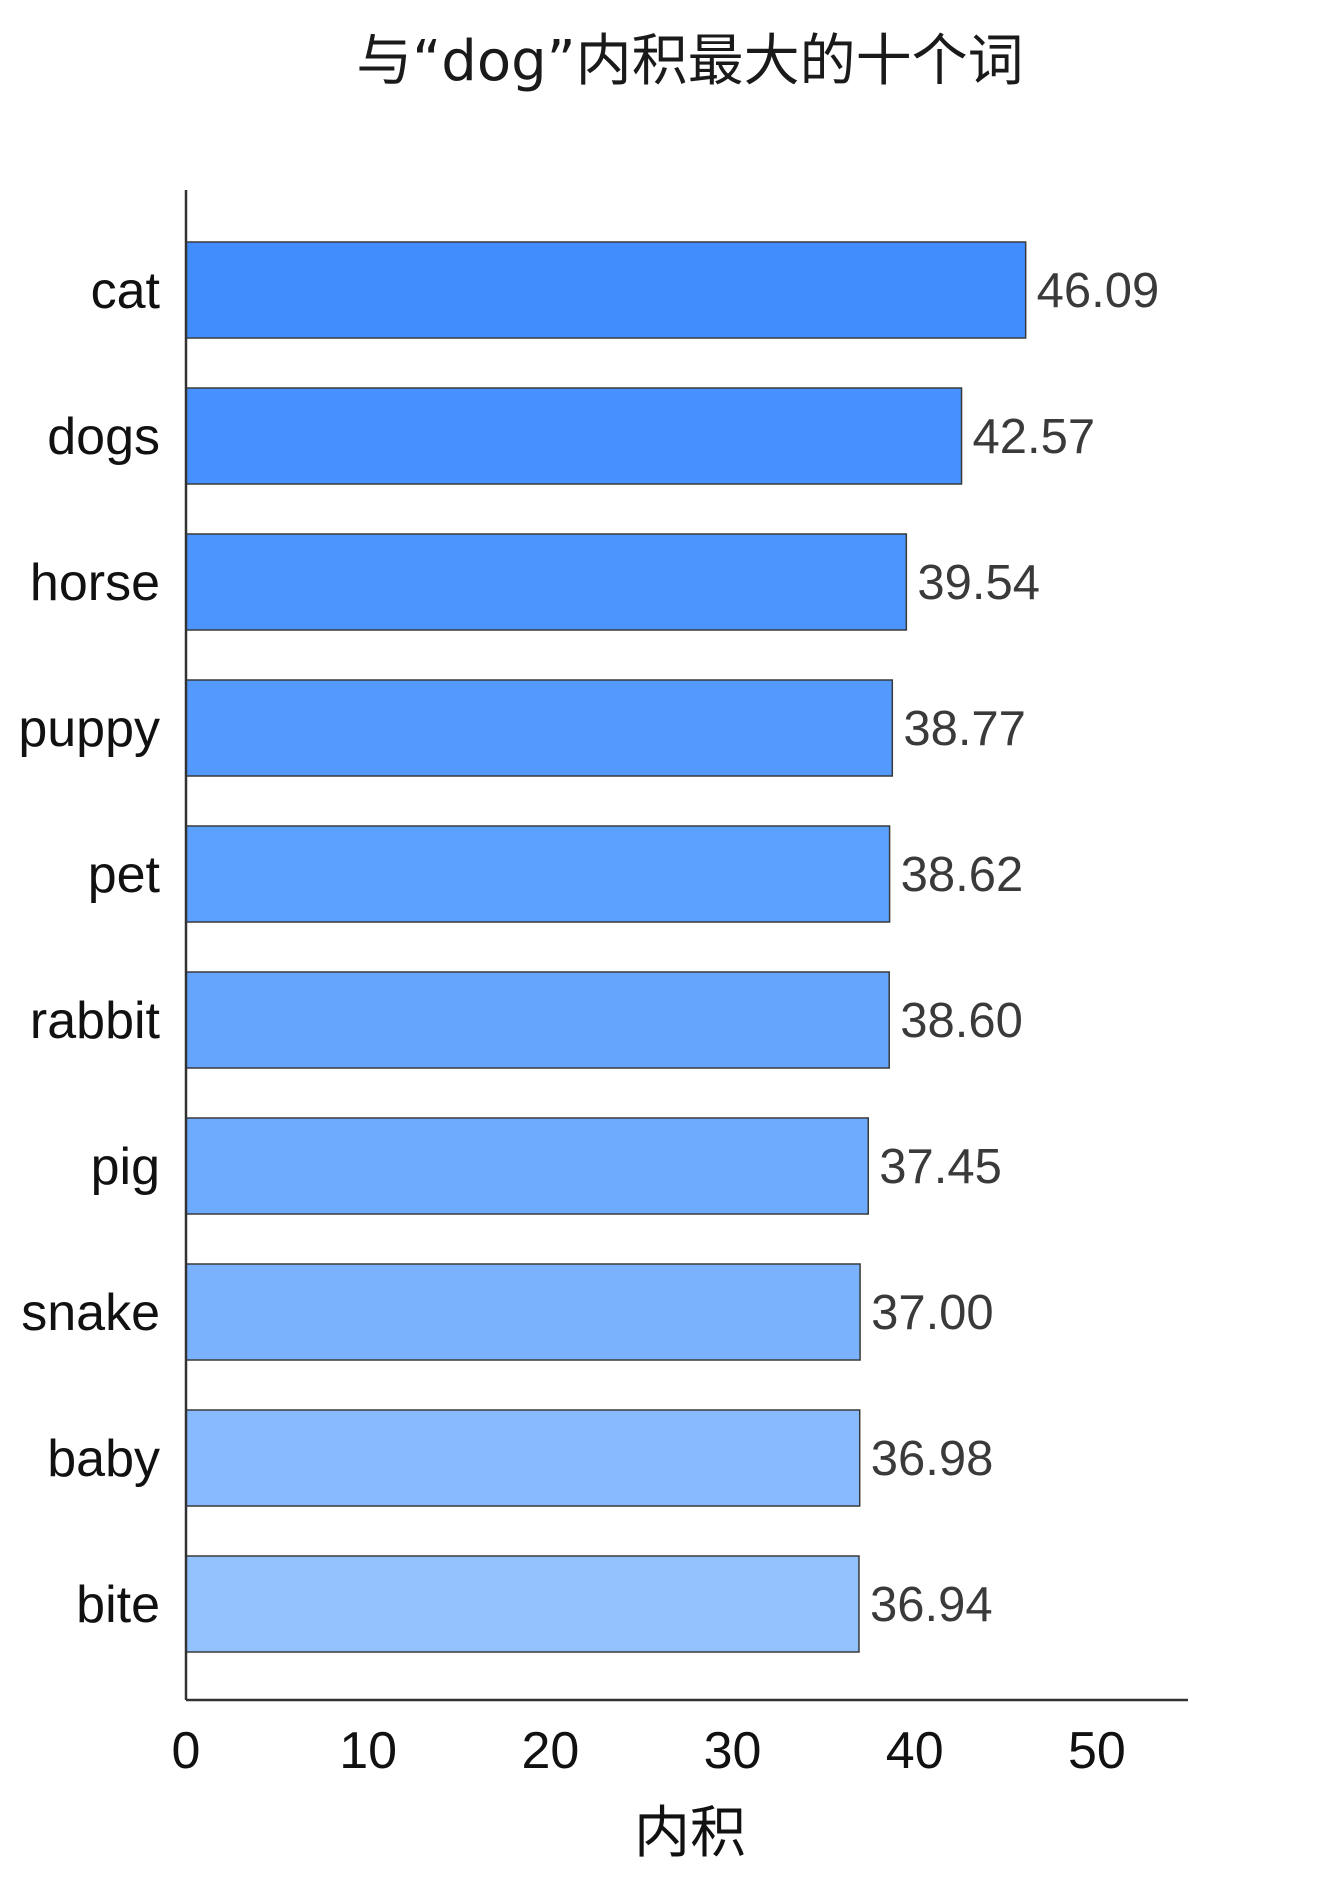 The width and height of the screenshot is (1321, 1880). I want to click on chart-title: 与“dog”内积最大的十个词, so click(689, 61).